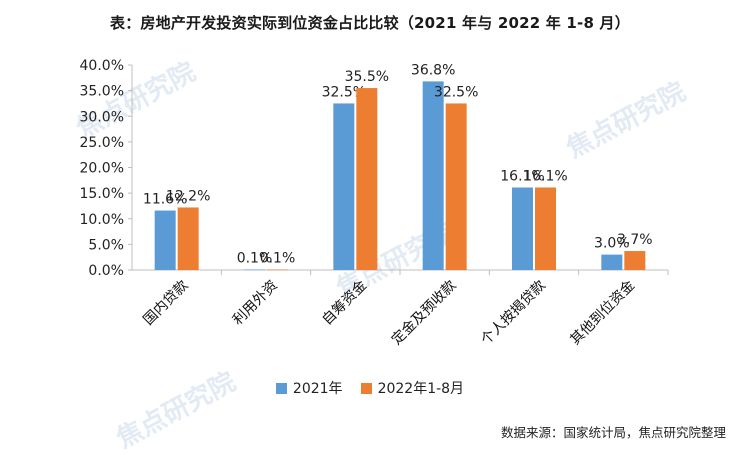 This screenshot has width=740, height=455. What do you see at coordinates (635, 240) in the screenshot?
I see `data-label: 3.7%` at bounding box center [635, 240].